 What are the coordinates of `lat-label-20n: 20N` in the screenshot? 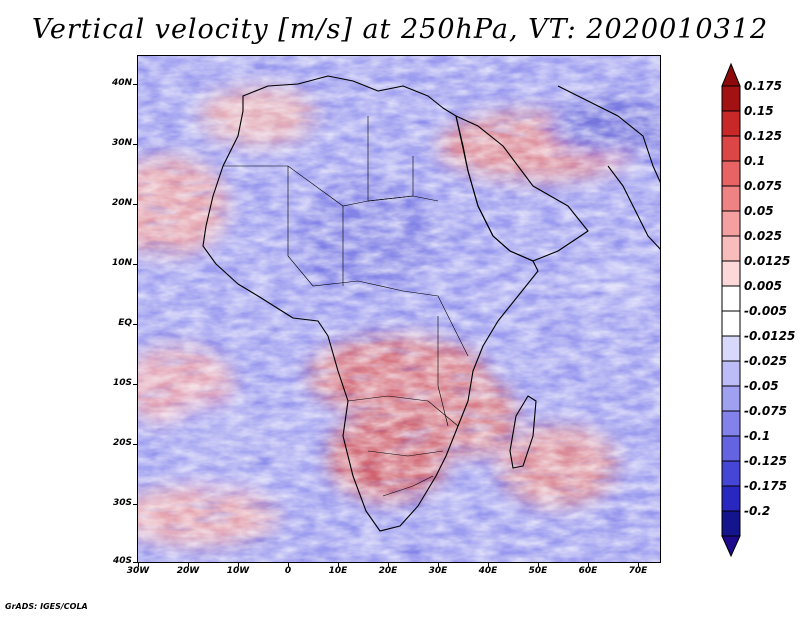 It's located at (121, 203).